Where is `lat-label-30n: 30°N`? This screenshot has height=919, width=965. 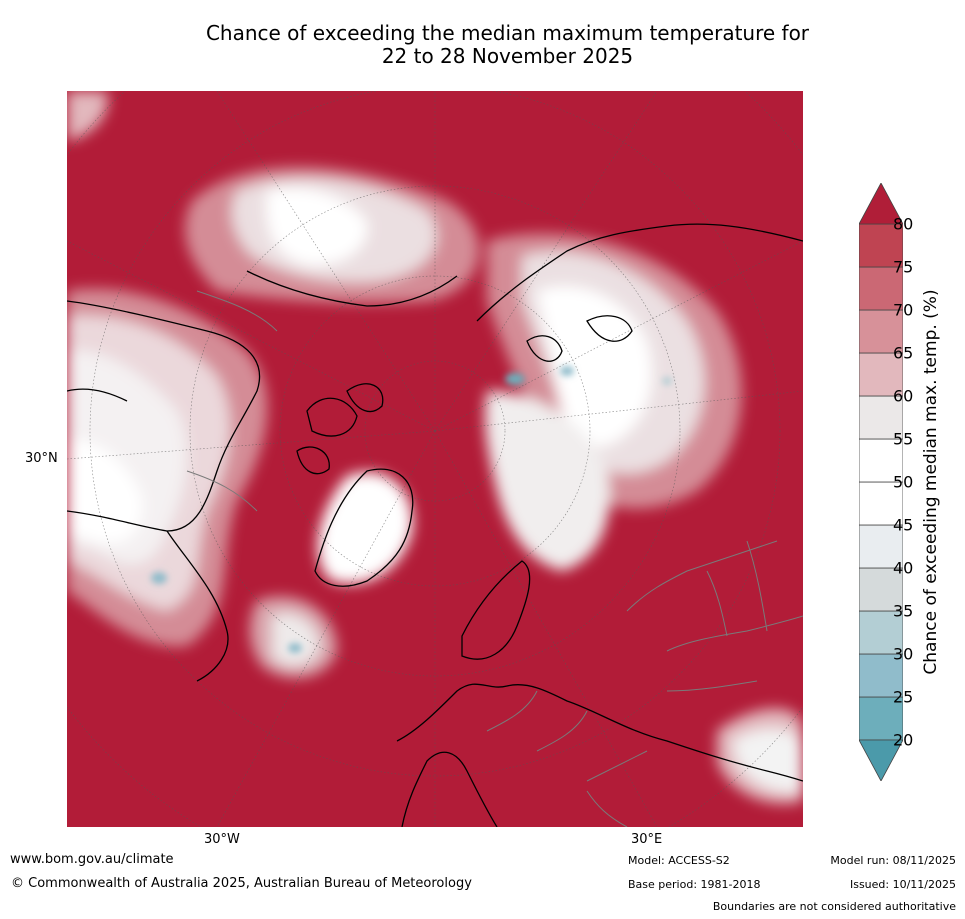 lat-label-30n: 30°N is located at coordinates (41, 458).